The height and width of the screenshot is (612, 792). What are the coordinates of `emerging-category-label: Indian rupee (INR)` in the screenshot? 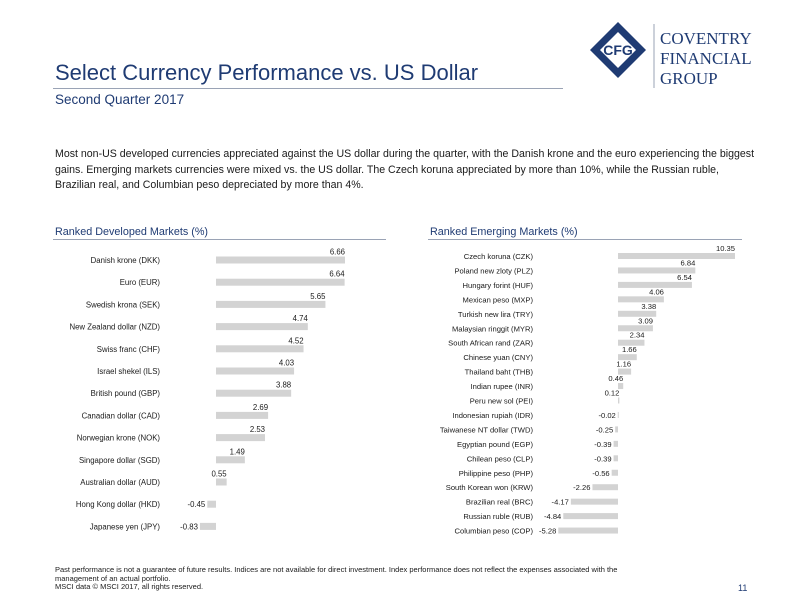 It's located at (502, 386).